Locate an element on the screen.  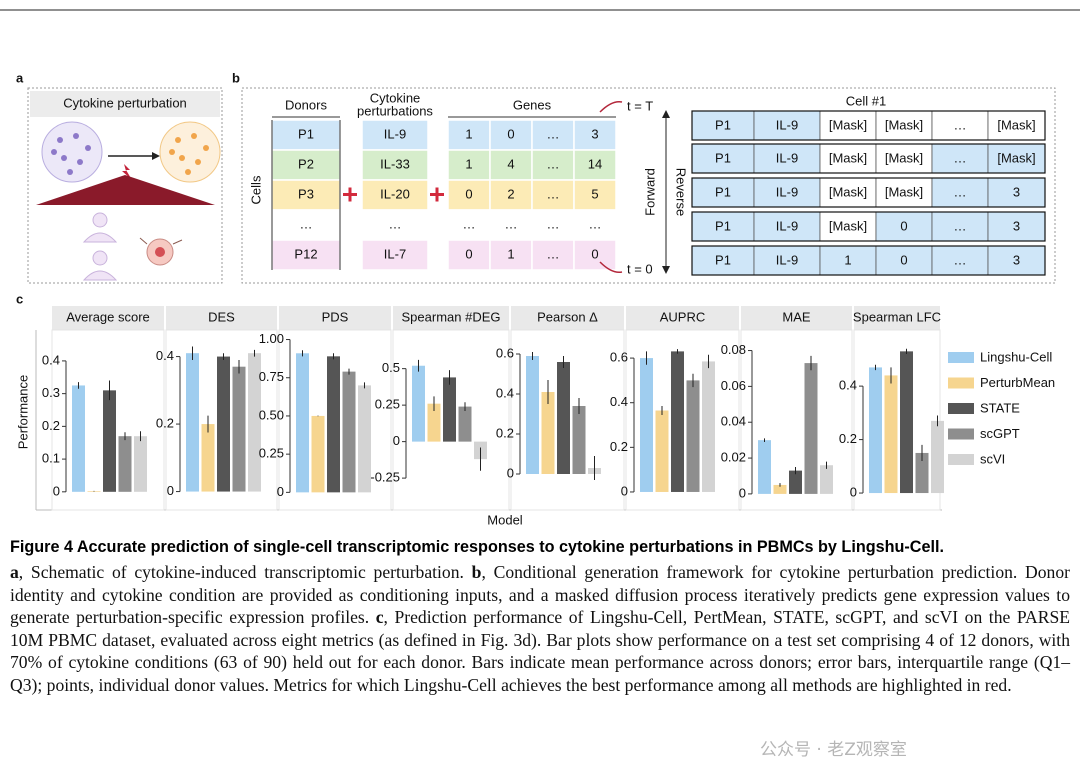
direction-label: Reverse is located at coordinates (681, 192).